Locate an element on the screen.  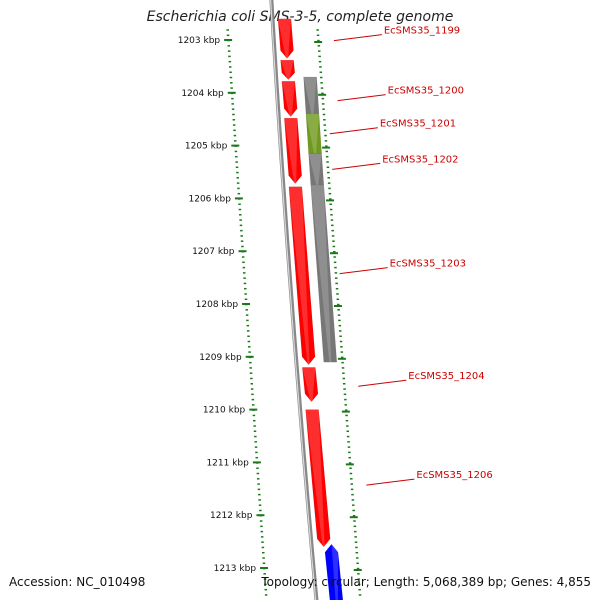
scale-tick: 1212 kbp is located at coordinates (284, 516).